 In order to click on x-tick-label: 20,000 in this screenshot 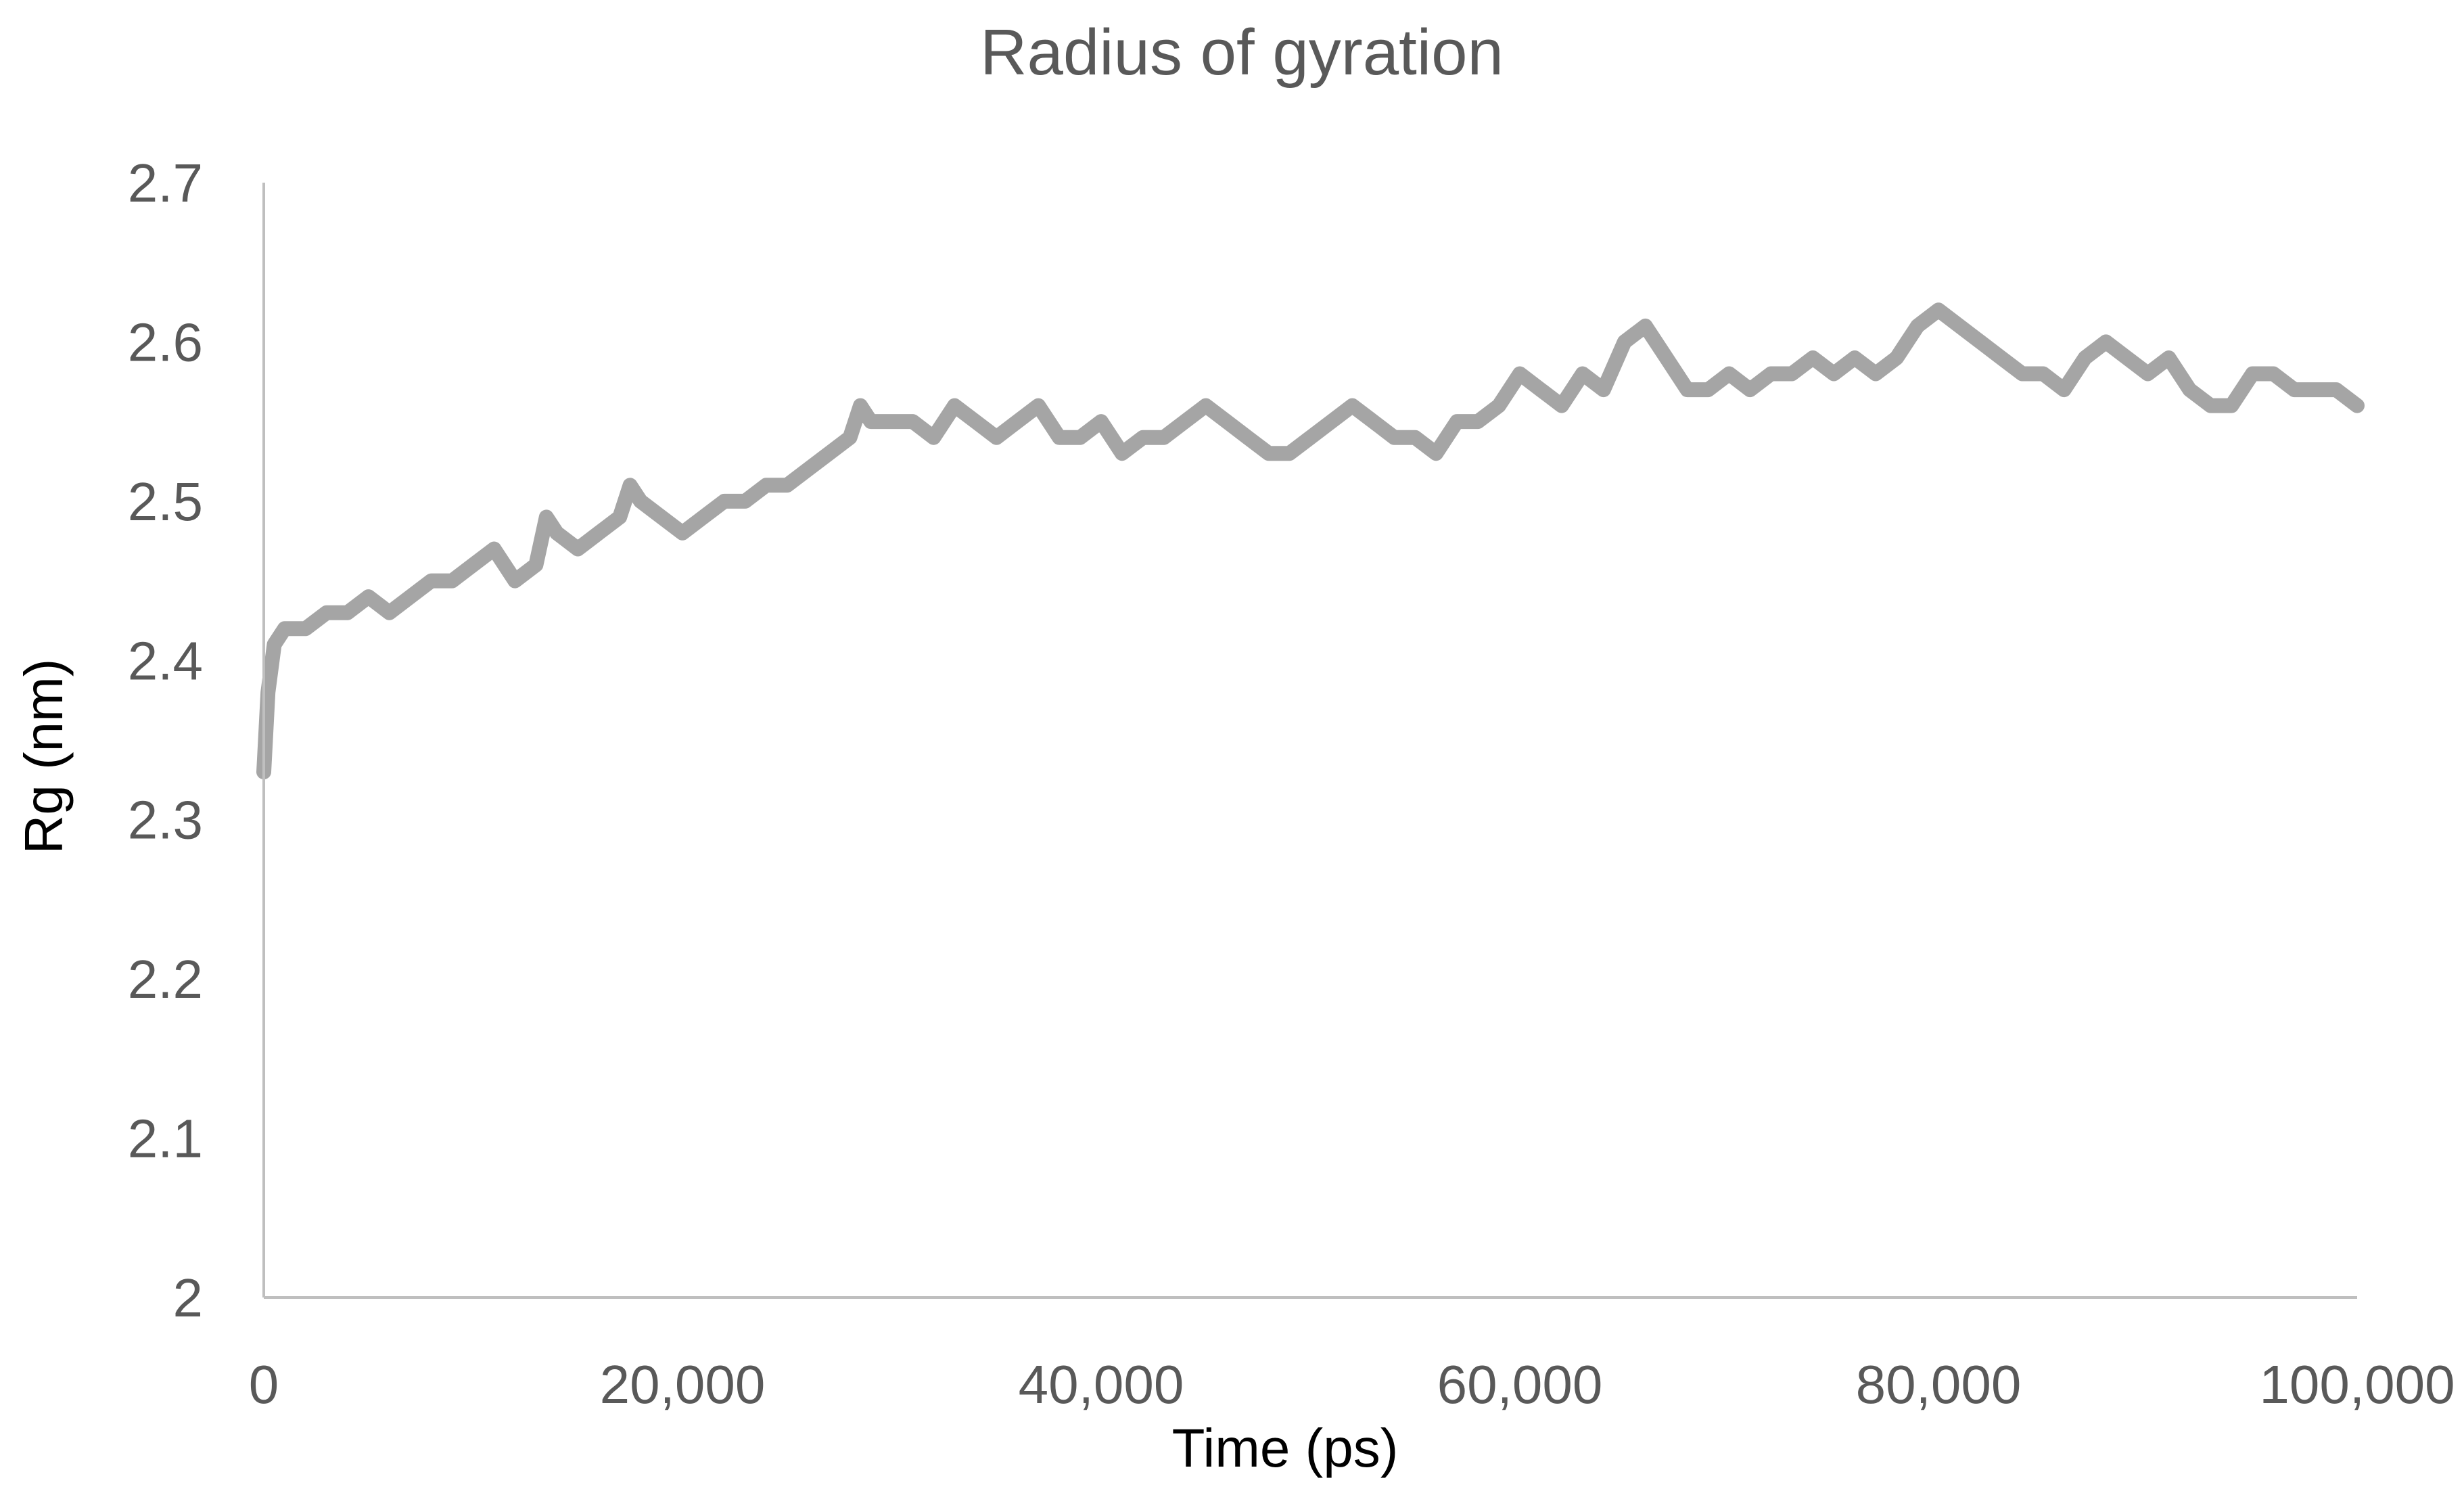, I will do `click(683, 1384)`.